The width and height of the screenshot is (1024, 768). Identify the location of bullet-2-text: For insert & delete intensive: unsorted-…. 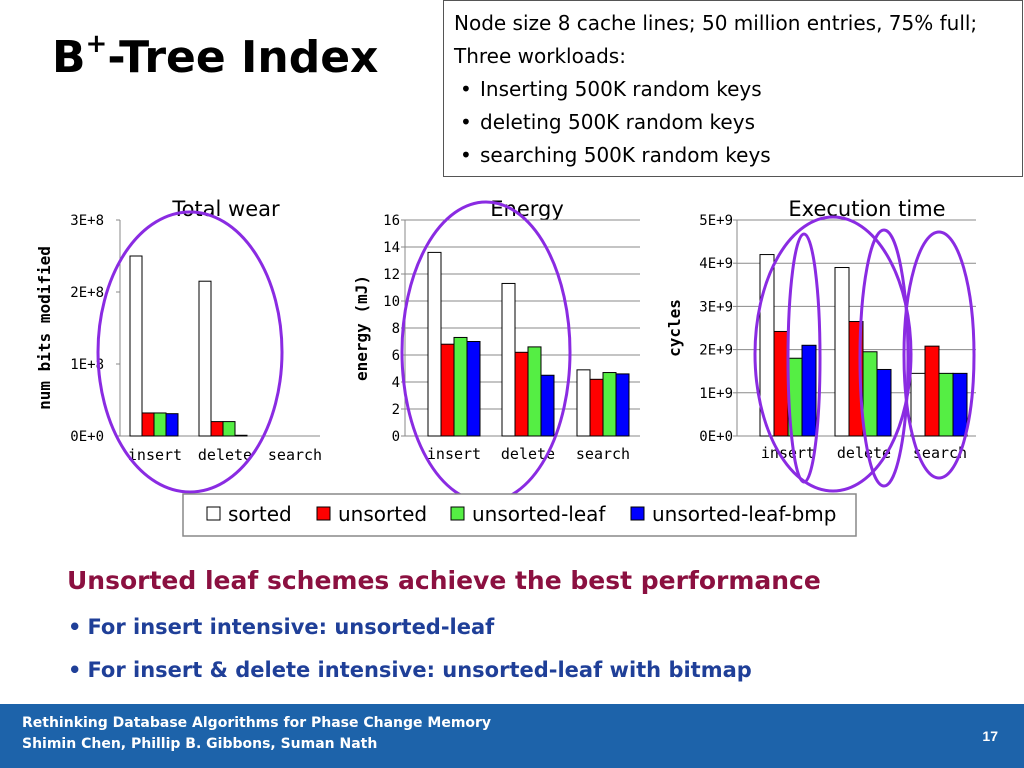
(419, 670).